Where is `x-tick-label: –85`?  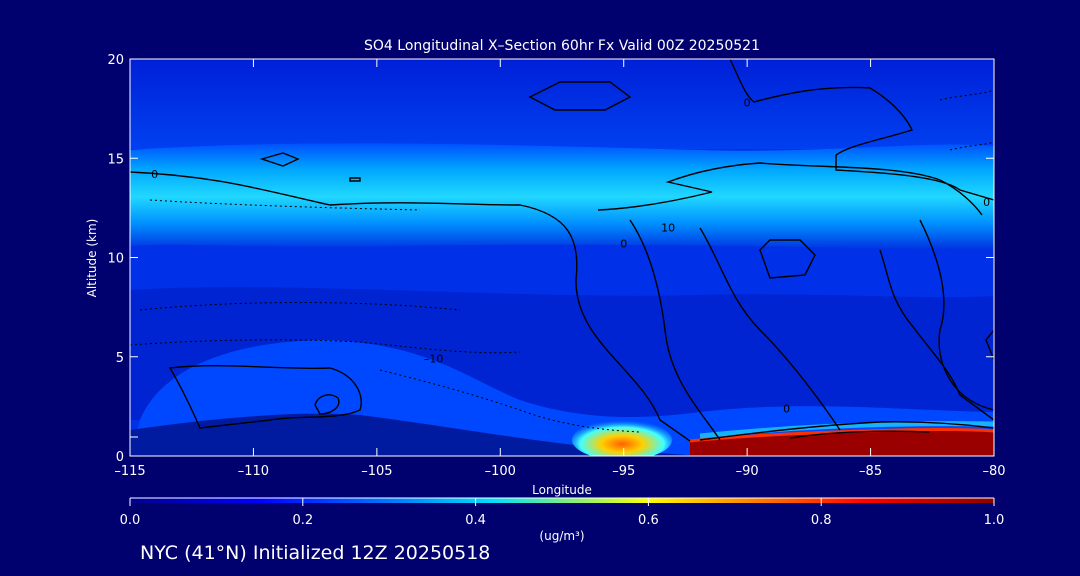 x-tick-label: –85 is located at coordinates (870, 471).